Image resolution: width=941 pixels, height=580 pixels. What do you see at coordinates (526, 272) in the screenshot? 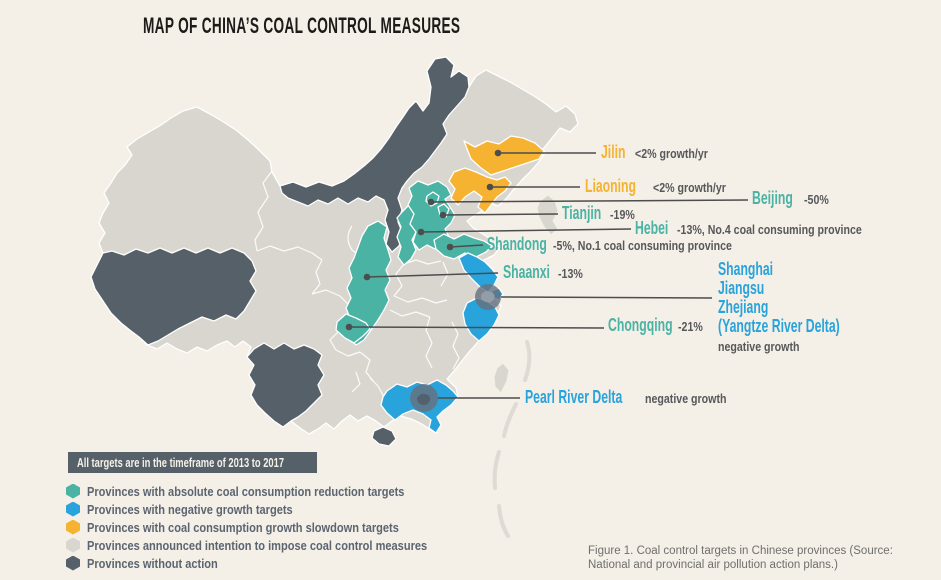
I see `callout-shaanxi-name: Shaanxi` at bounding box center [526, 272].